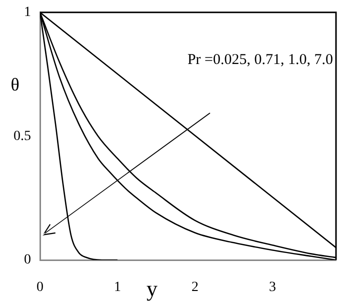 Image resolution: width=341 pixels, height=304 pixels. What do you see at coordinates (272, 288) in the screenshot?
I see `x-tick-label: 3` at bounding box center [272, 288].